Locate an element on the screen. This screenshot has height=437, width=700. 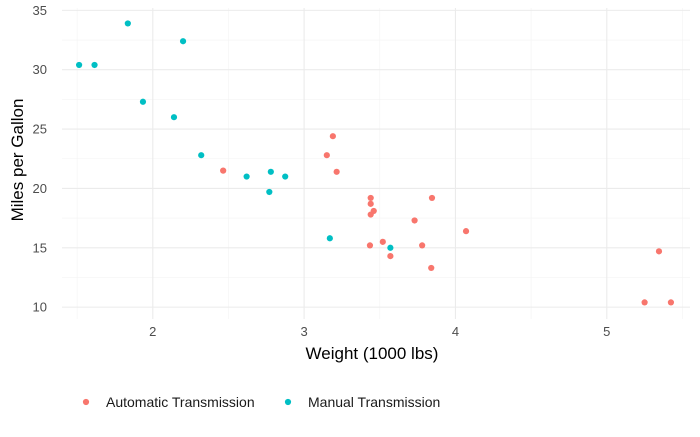
legend-item: Automatic Transmission is located at coordinates (168, 402).